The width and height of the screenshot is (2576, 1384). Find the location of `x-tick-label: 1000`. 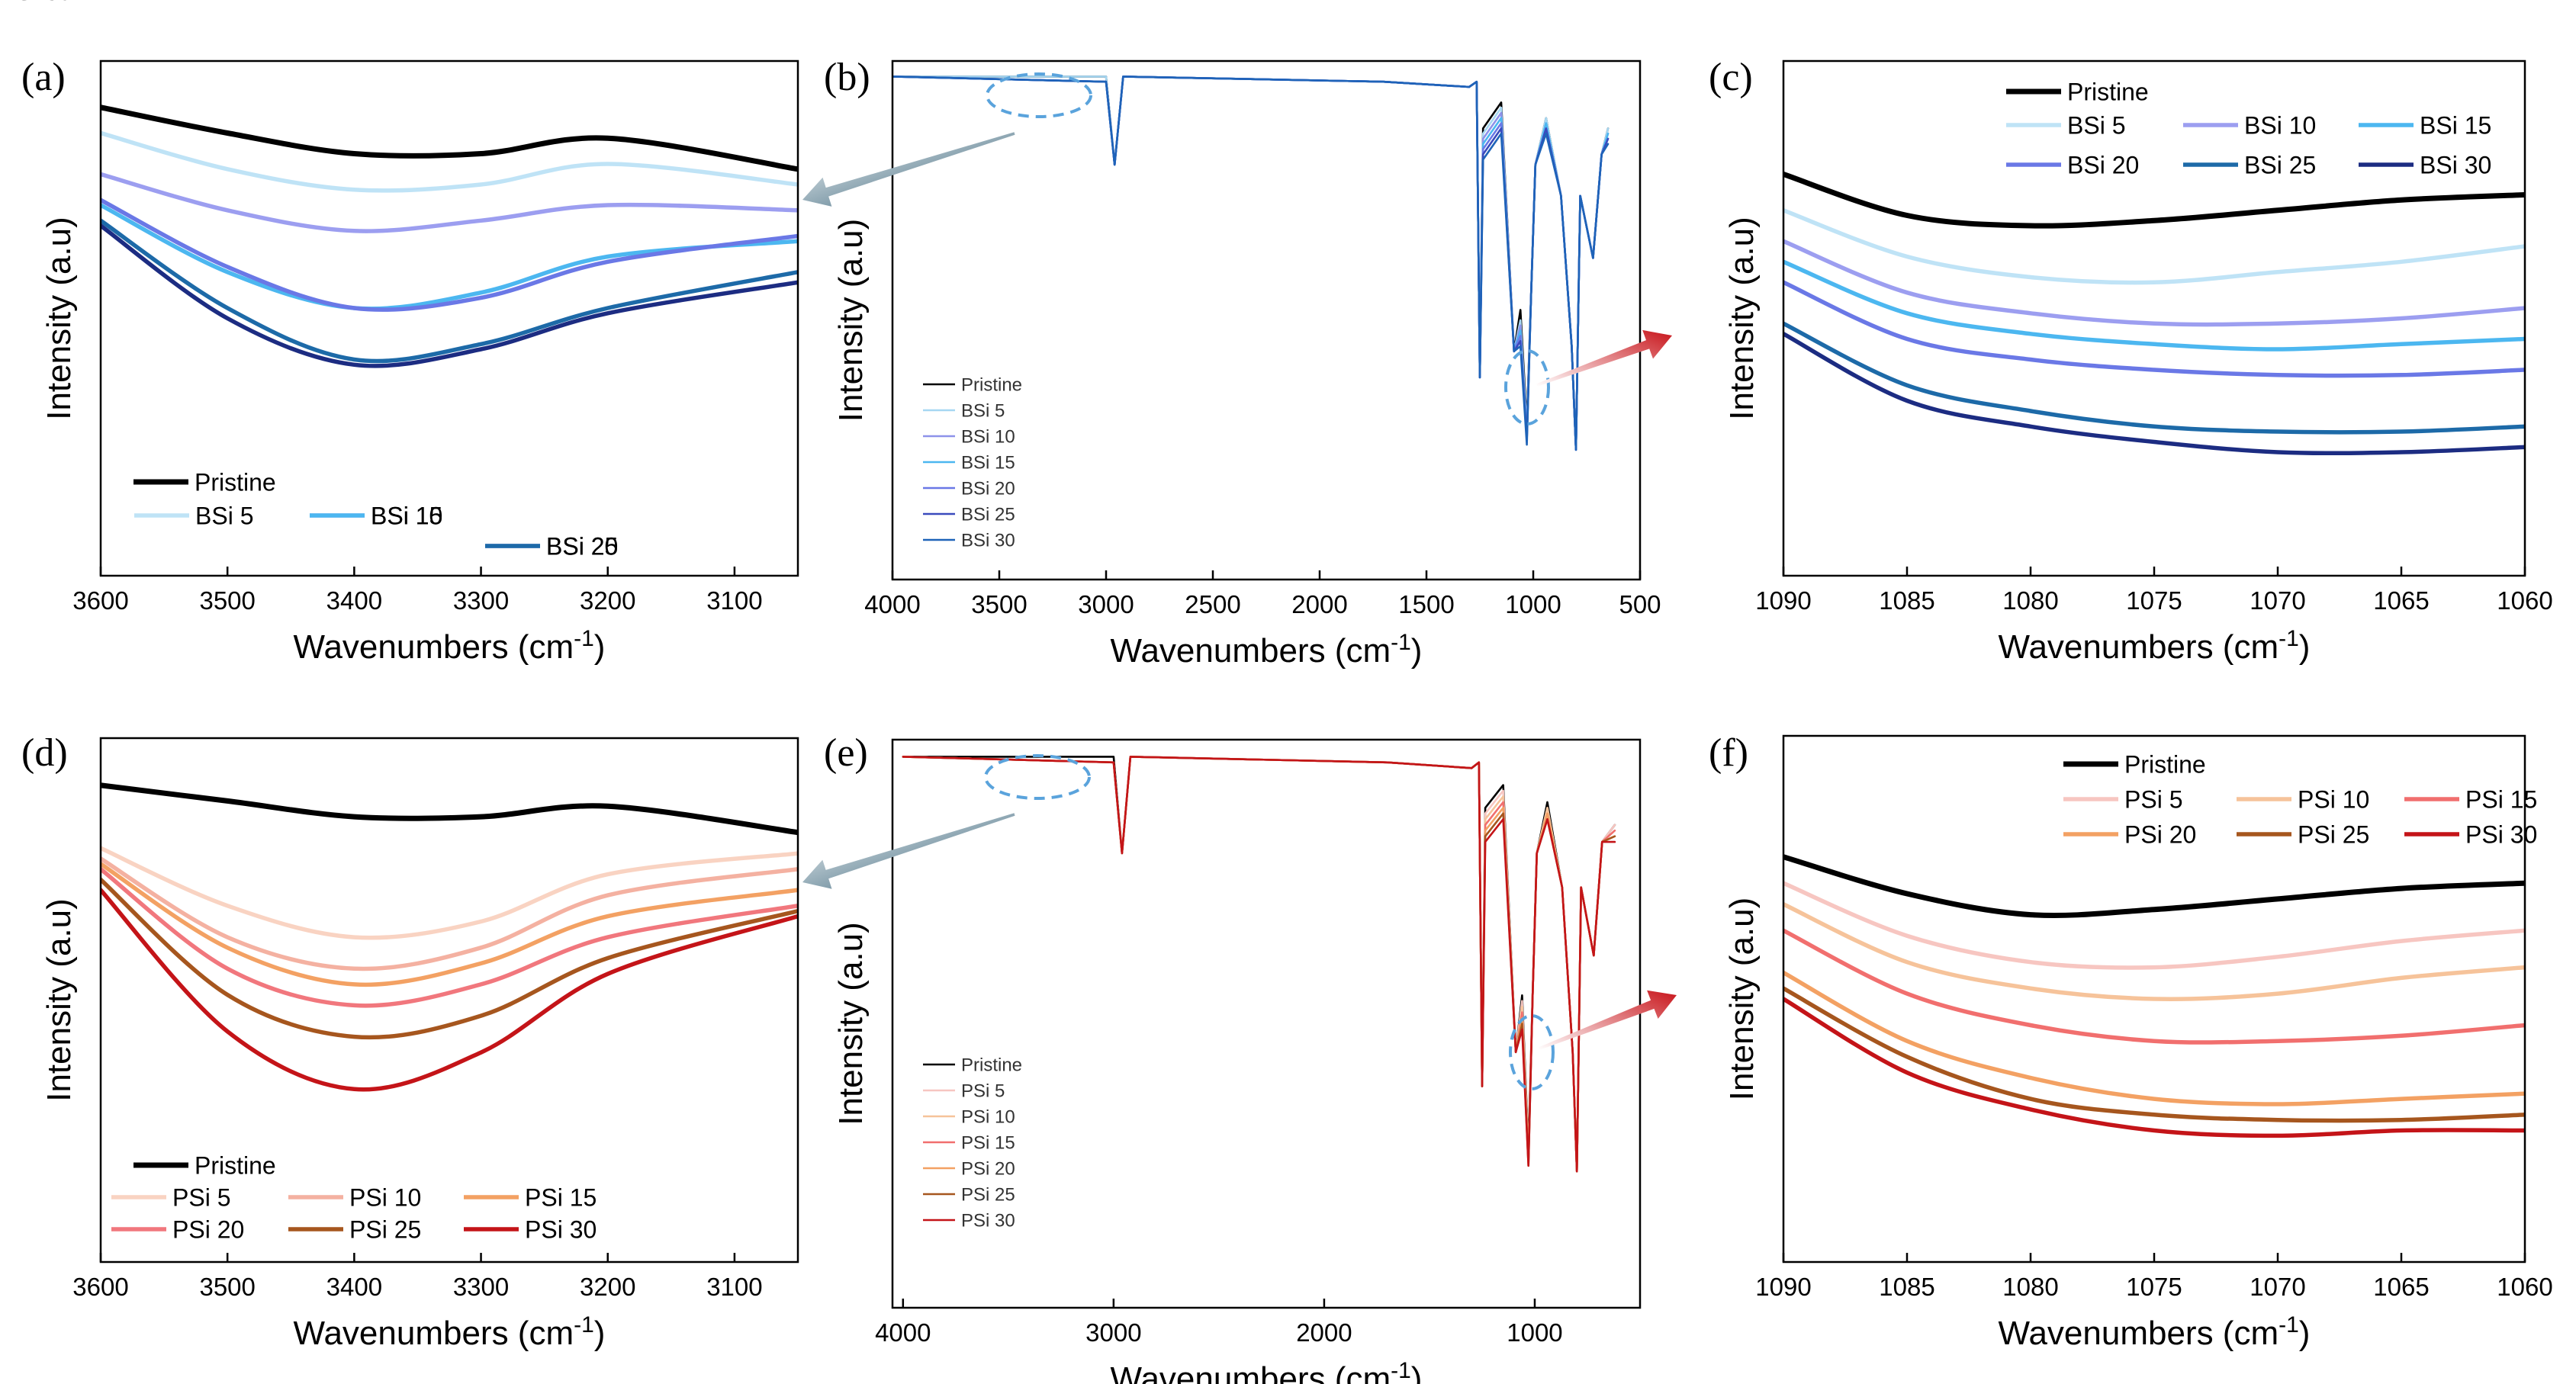

x-tick-label: 1000 is located at coordinates (1534, 1332).